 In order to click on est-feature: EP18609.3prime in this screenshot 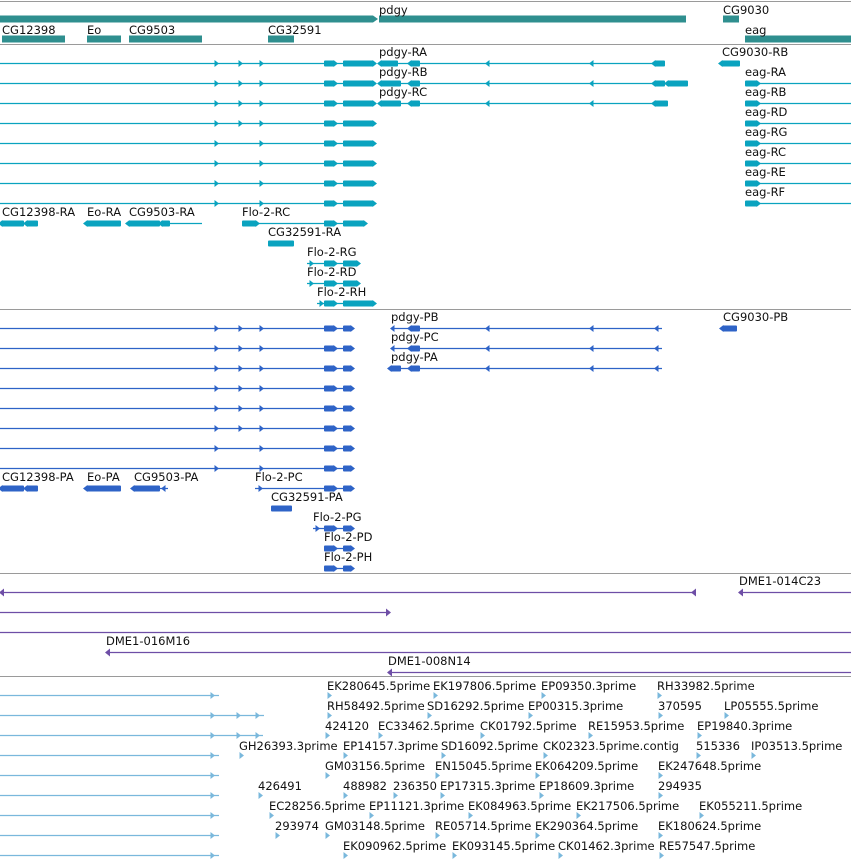, I will do `click(586, 789)`.